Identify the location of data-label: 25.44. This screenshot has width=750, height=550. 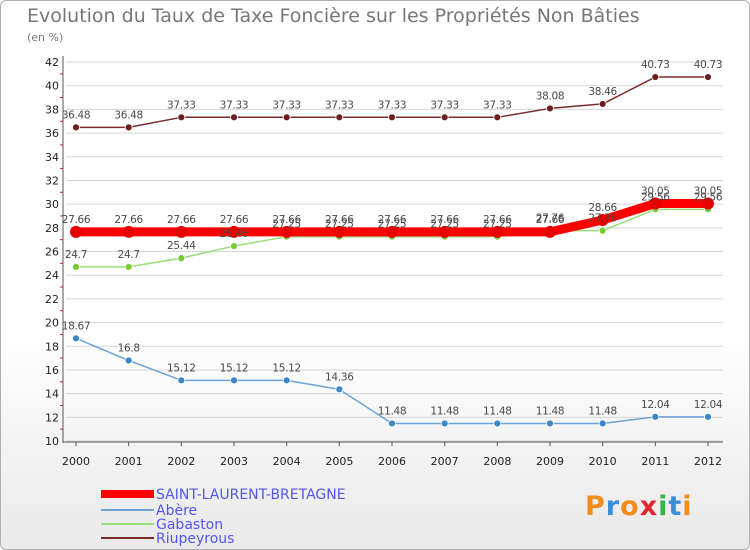
(181, 246).